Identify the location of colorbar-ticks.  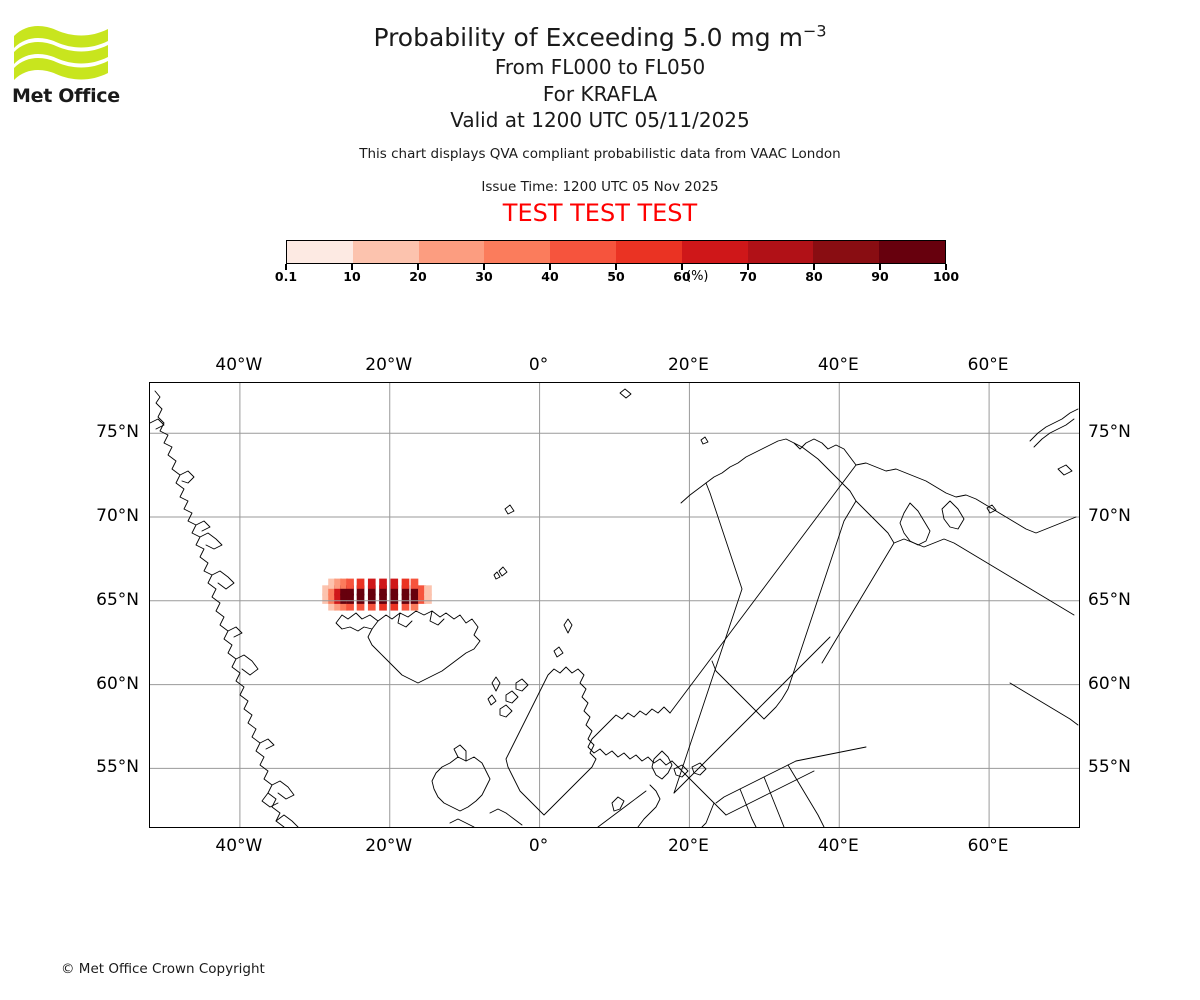
(616, 268).